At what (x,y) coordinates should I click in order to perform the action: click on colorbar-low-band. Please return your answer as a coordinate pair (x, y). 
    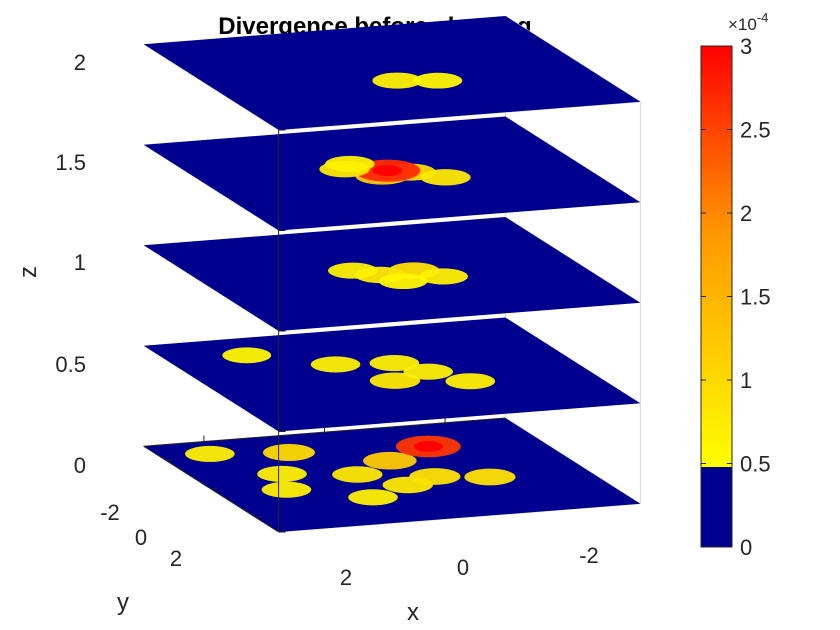
    Looking at the image, I should click on (716, 507).